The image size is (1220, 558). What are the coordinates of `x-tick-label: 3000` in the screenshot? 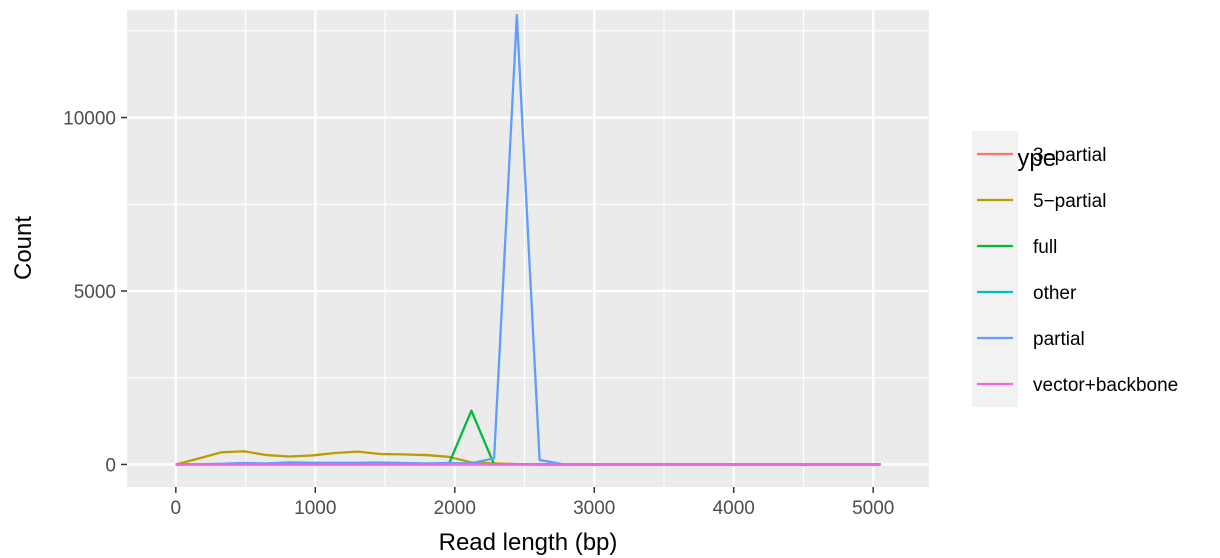 It's located at (594, 508).